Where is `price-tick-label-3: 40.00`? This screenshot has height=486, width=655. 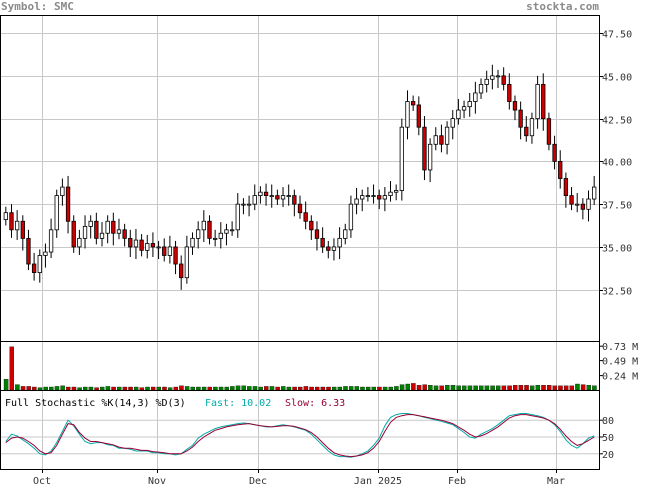
price-tick-label-3: 40.00 is located at coordinates (617, 163).